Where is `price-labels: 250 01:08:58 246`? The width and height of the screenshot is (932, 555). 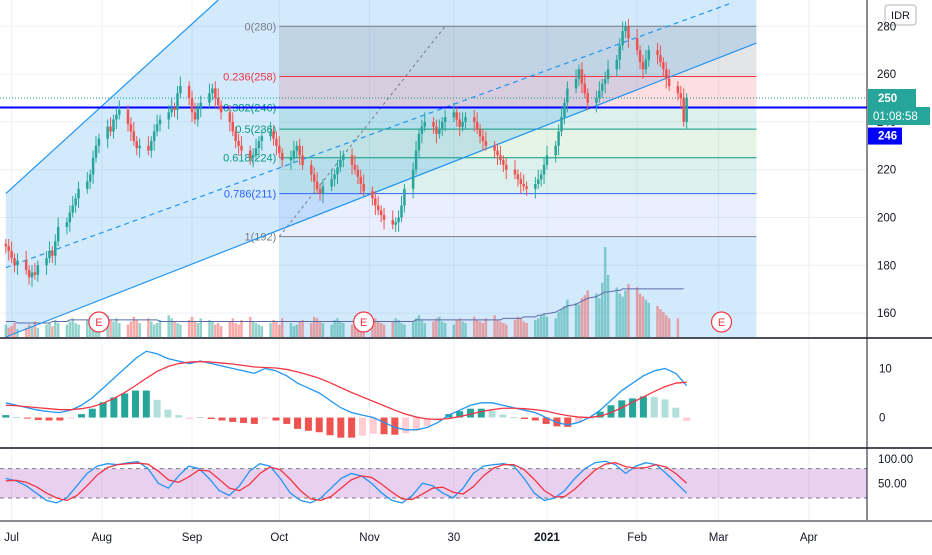
price-labels: 250 01:08:58 246 is located at coordinates (899, 116).